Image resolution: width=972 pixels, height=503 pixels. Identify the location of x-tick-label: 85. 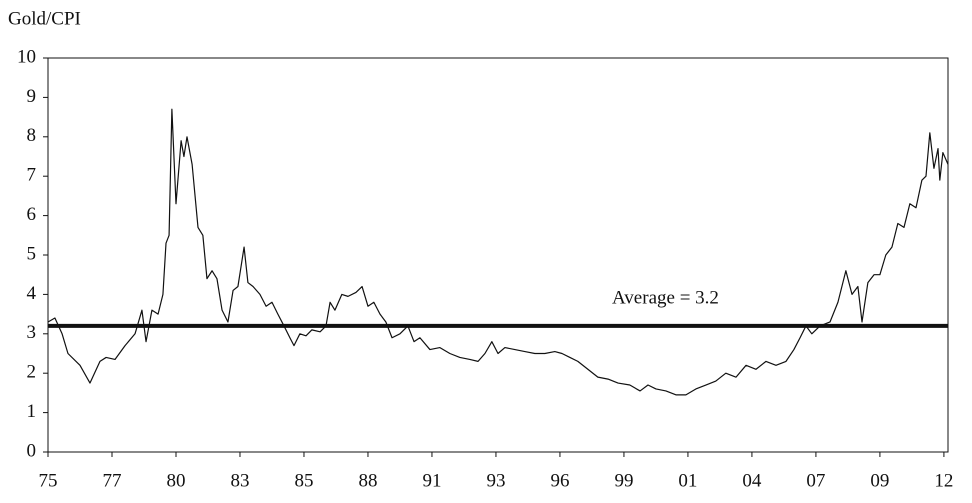
(303, 480).